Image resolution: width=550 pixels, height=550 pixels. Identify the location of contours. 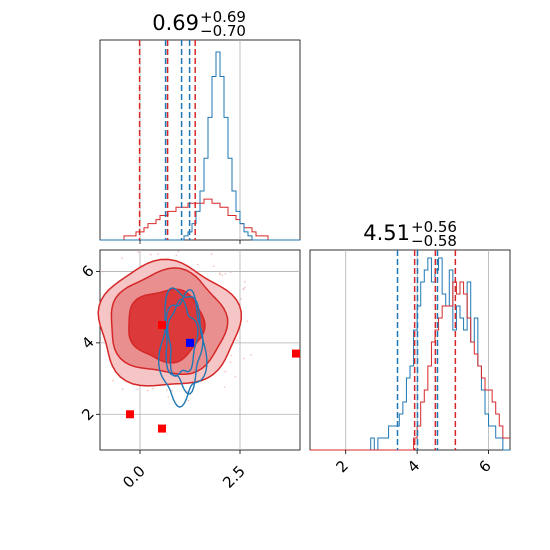
(170, 333).